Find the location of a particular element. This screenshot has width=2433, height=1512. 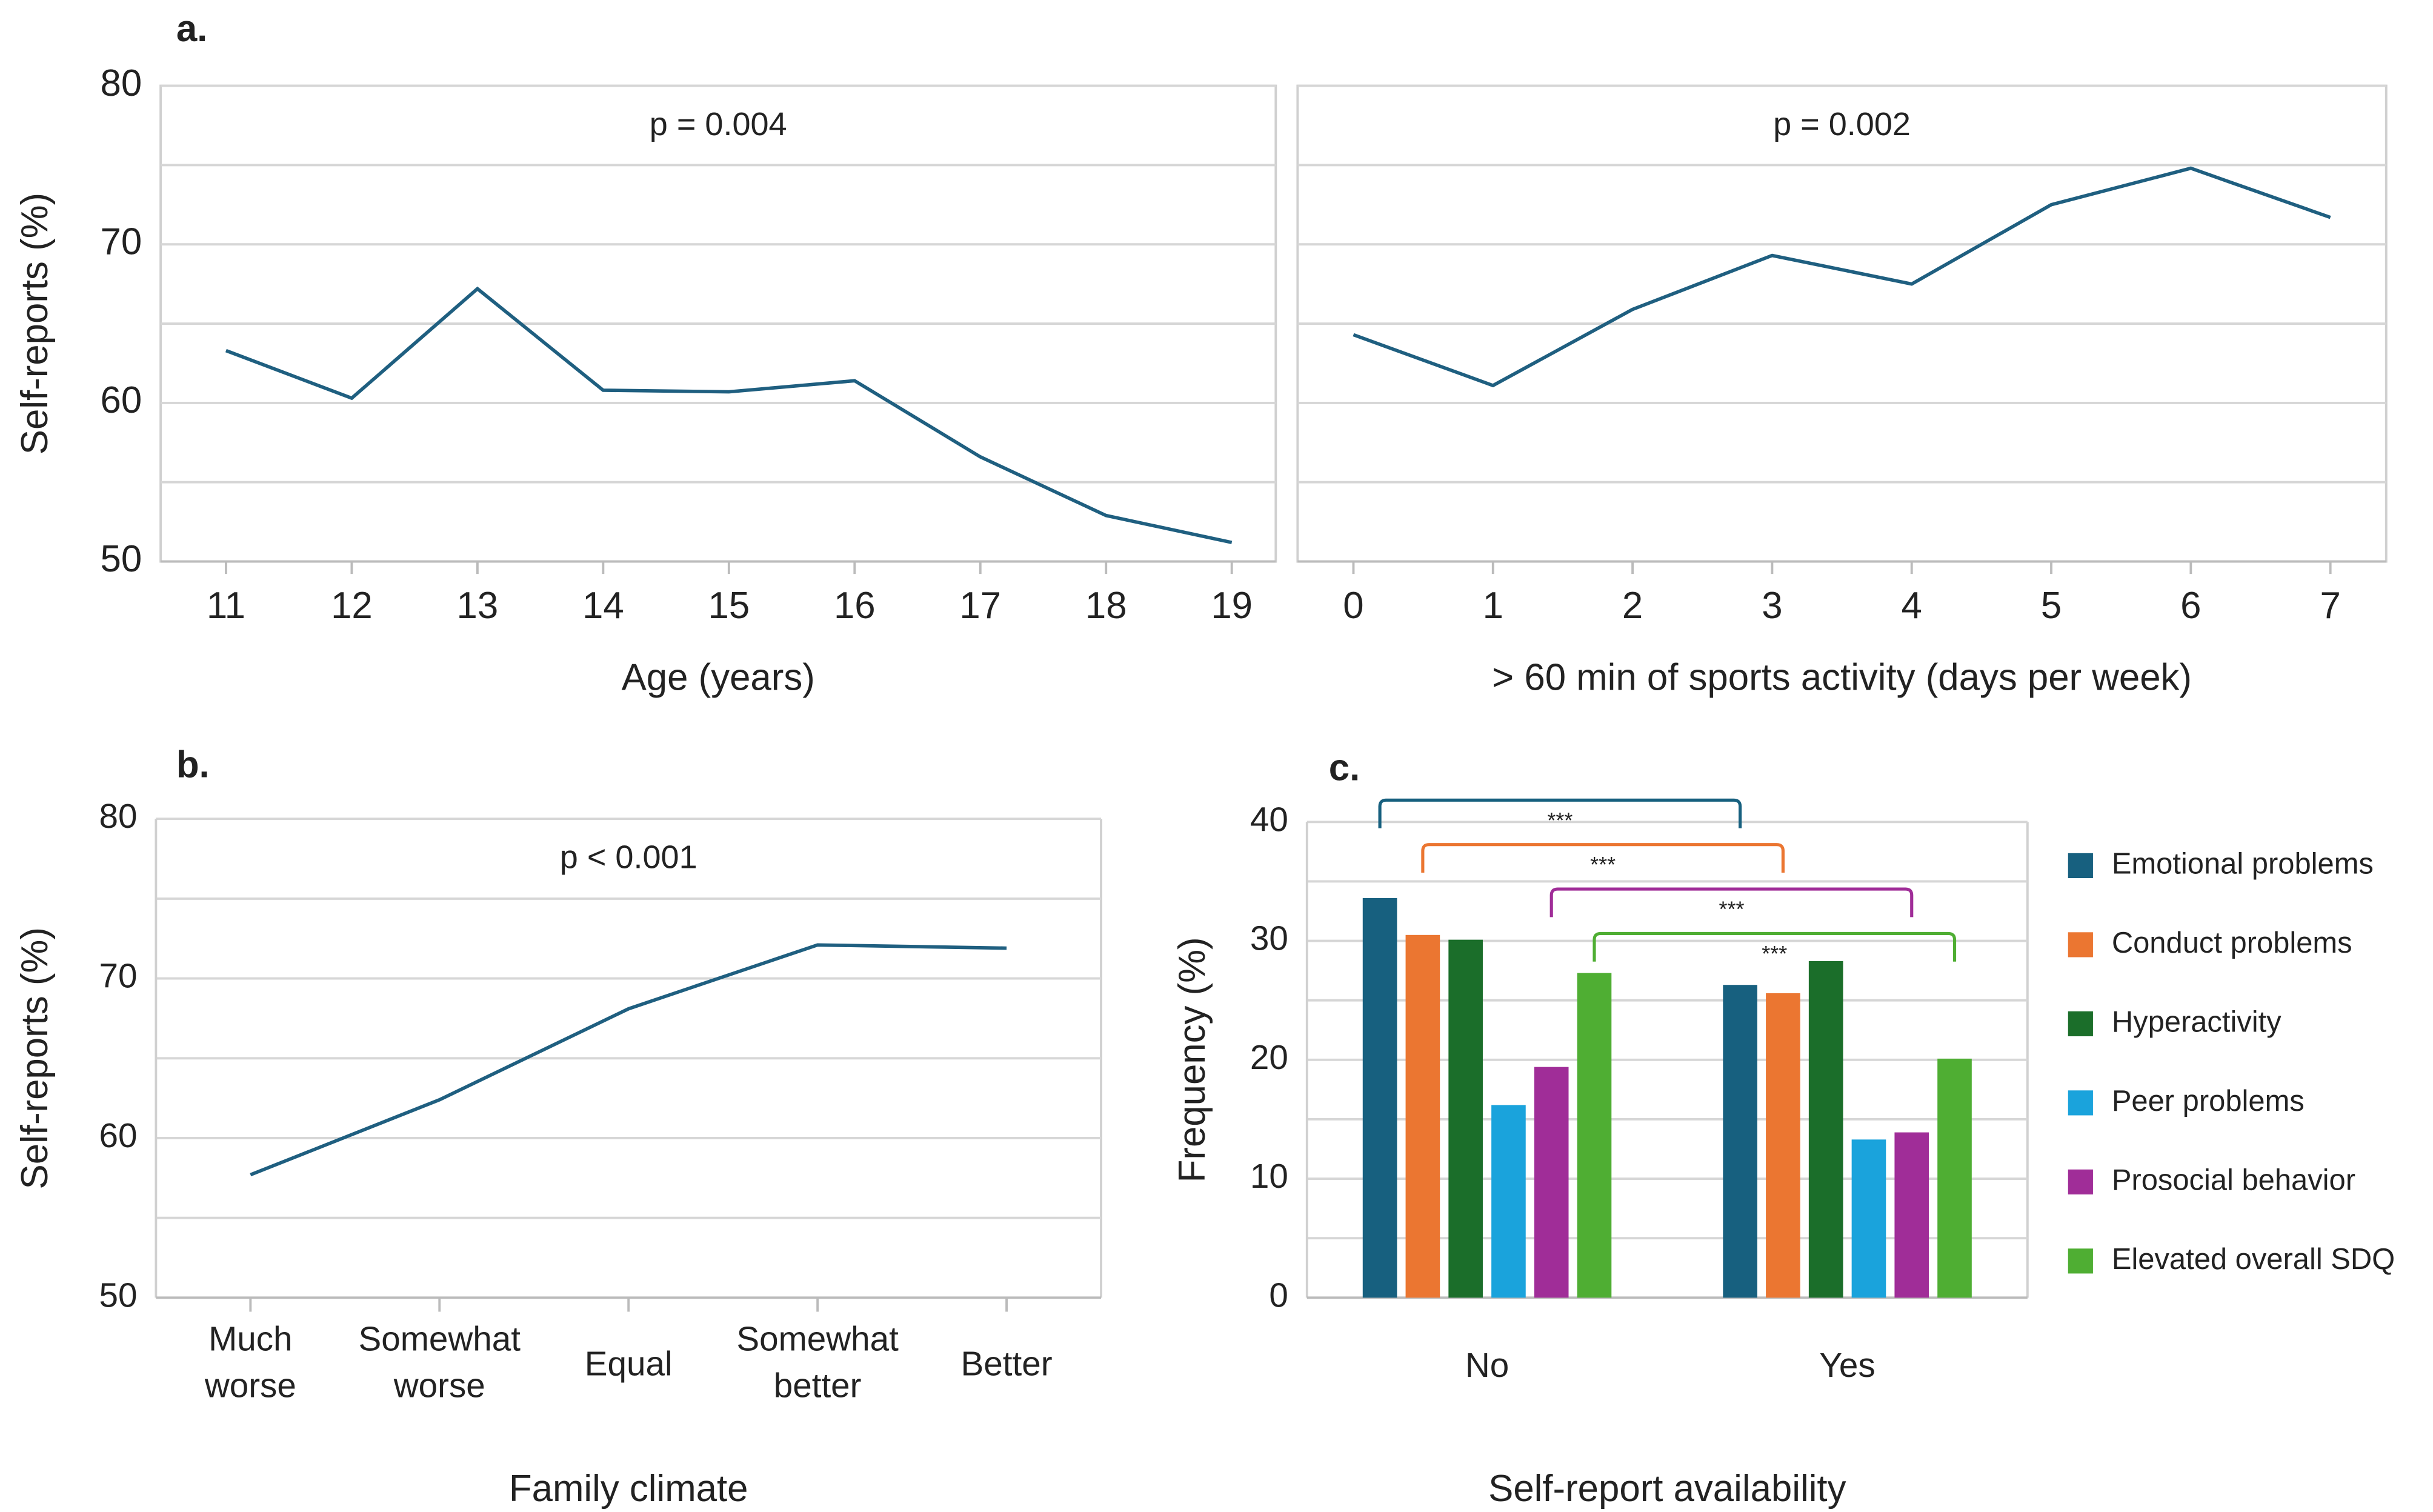

x-tick-label: Much worse is located at coordinates (250, 1361).